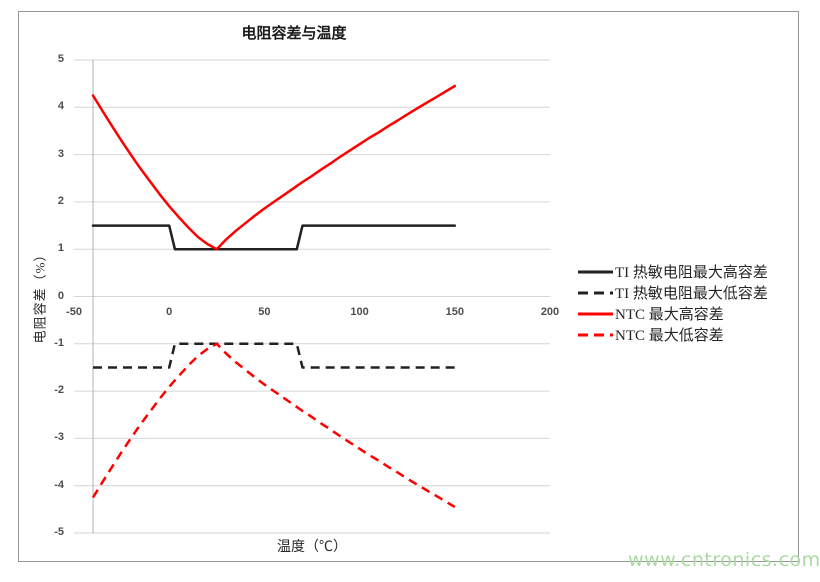  What do you see at coordinates (264, 312) in the screenshot?
I see `x-tick-label-50: 50` at bounding box center [264, 312].